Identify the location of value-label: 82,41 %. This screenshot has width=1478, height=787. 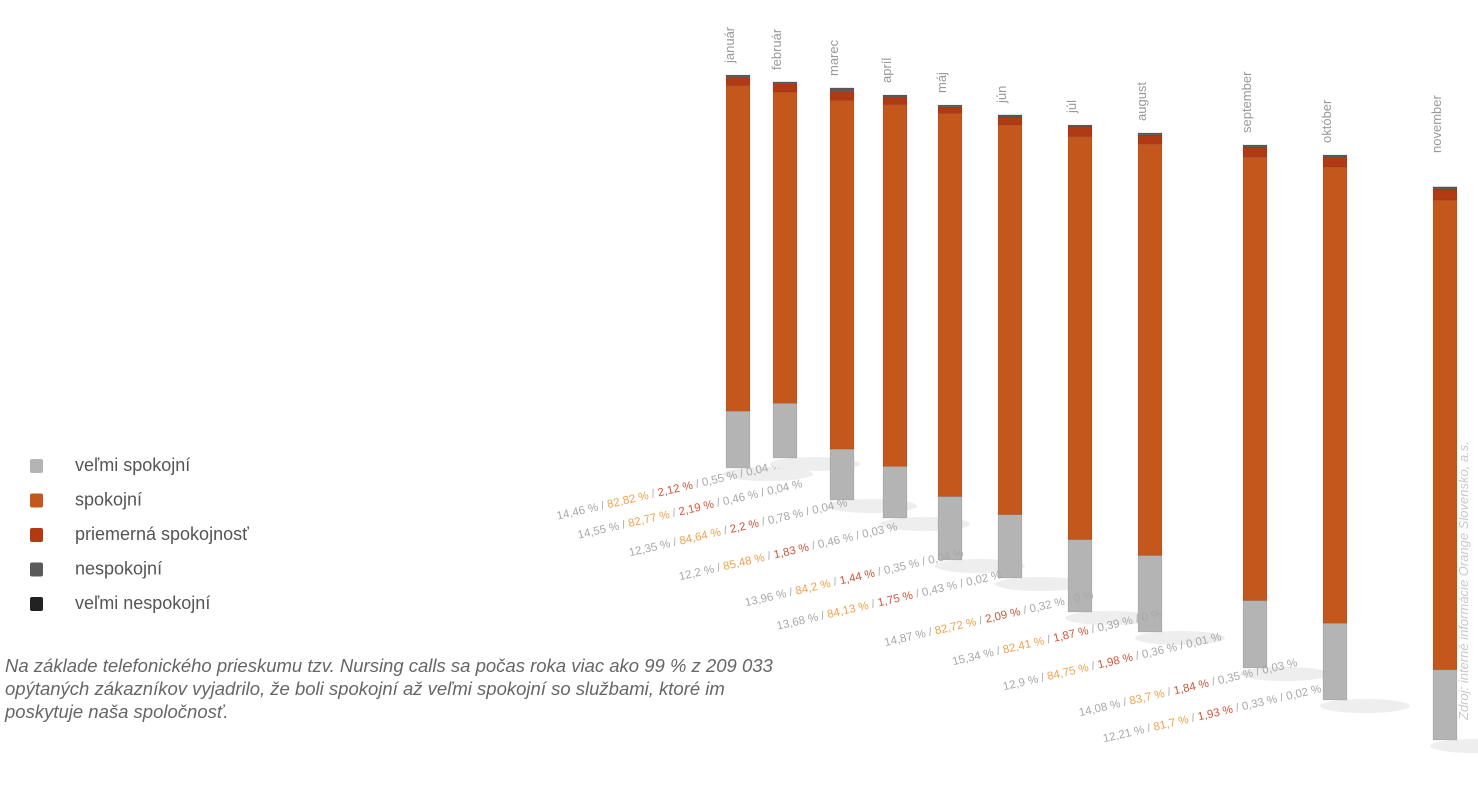
(1024, 645).